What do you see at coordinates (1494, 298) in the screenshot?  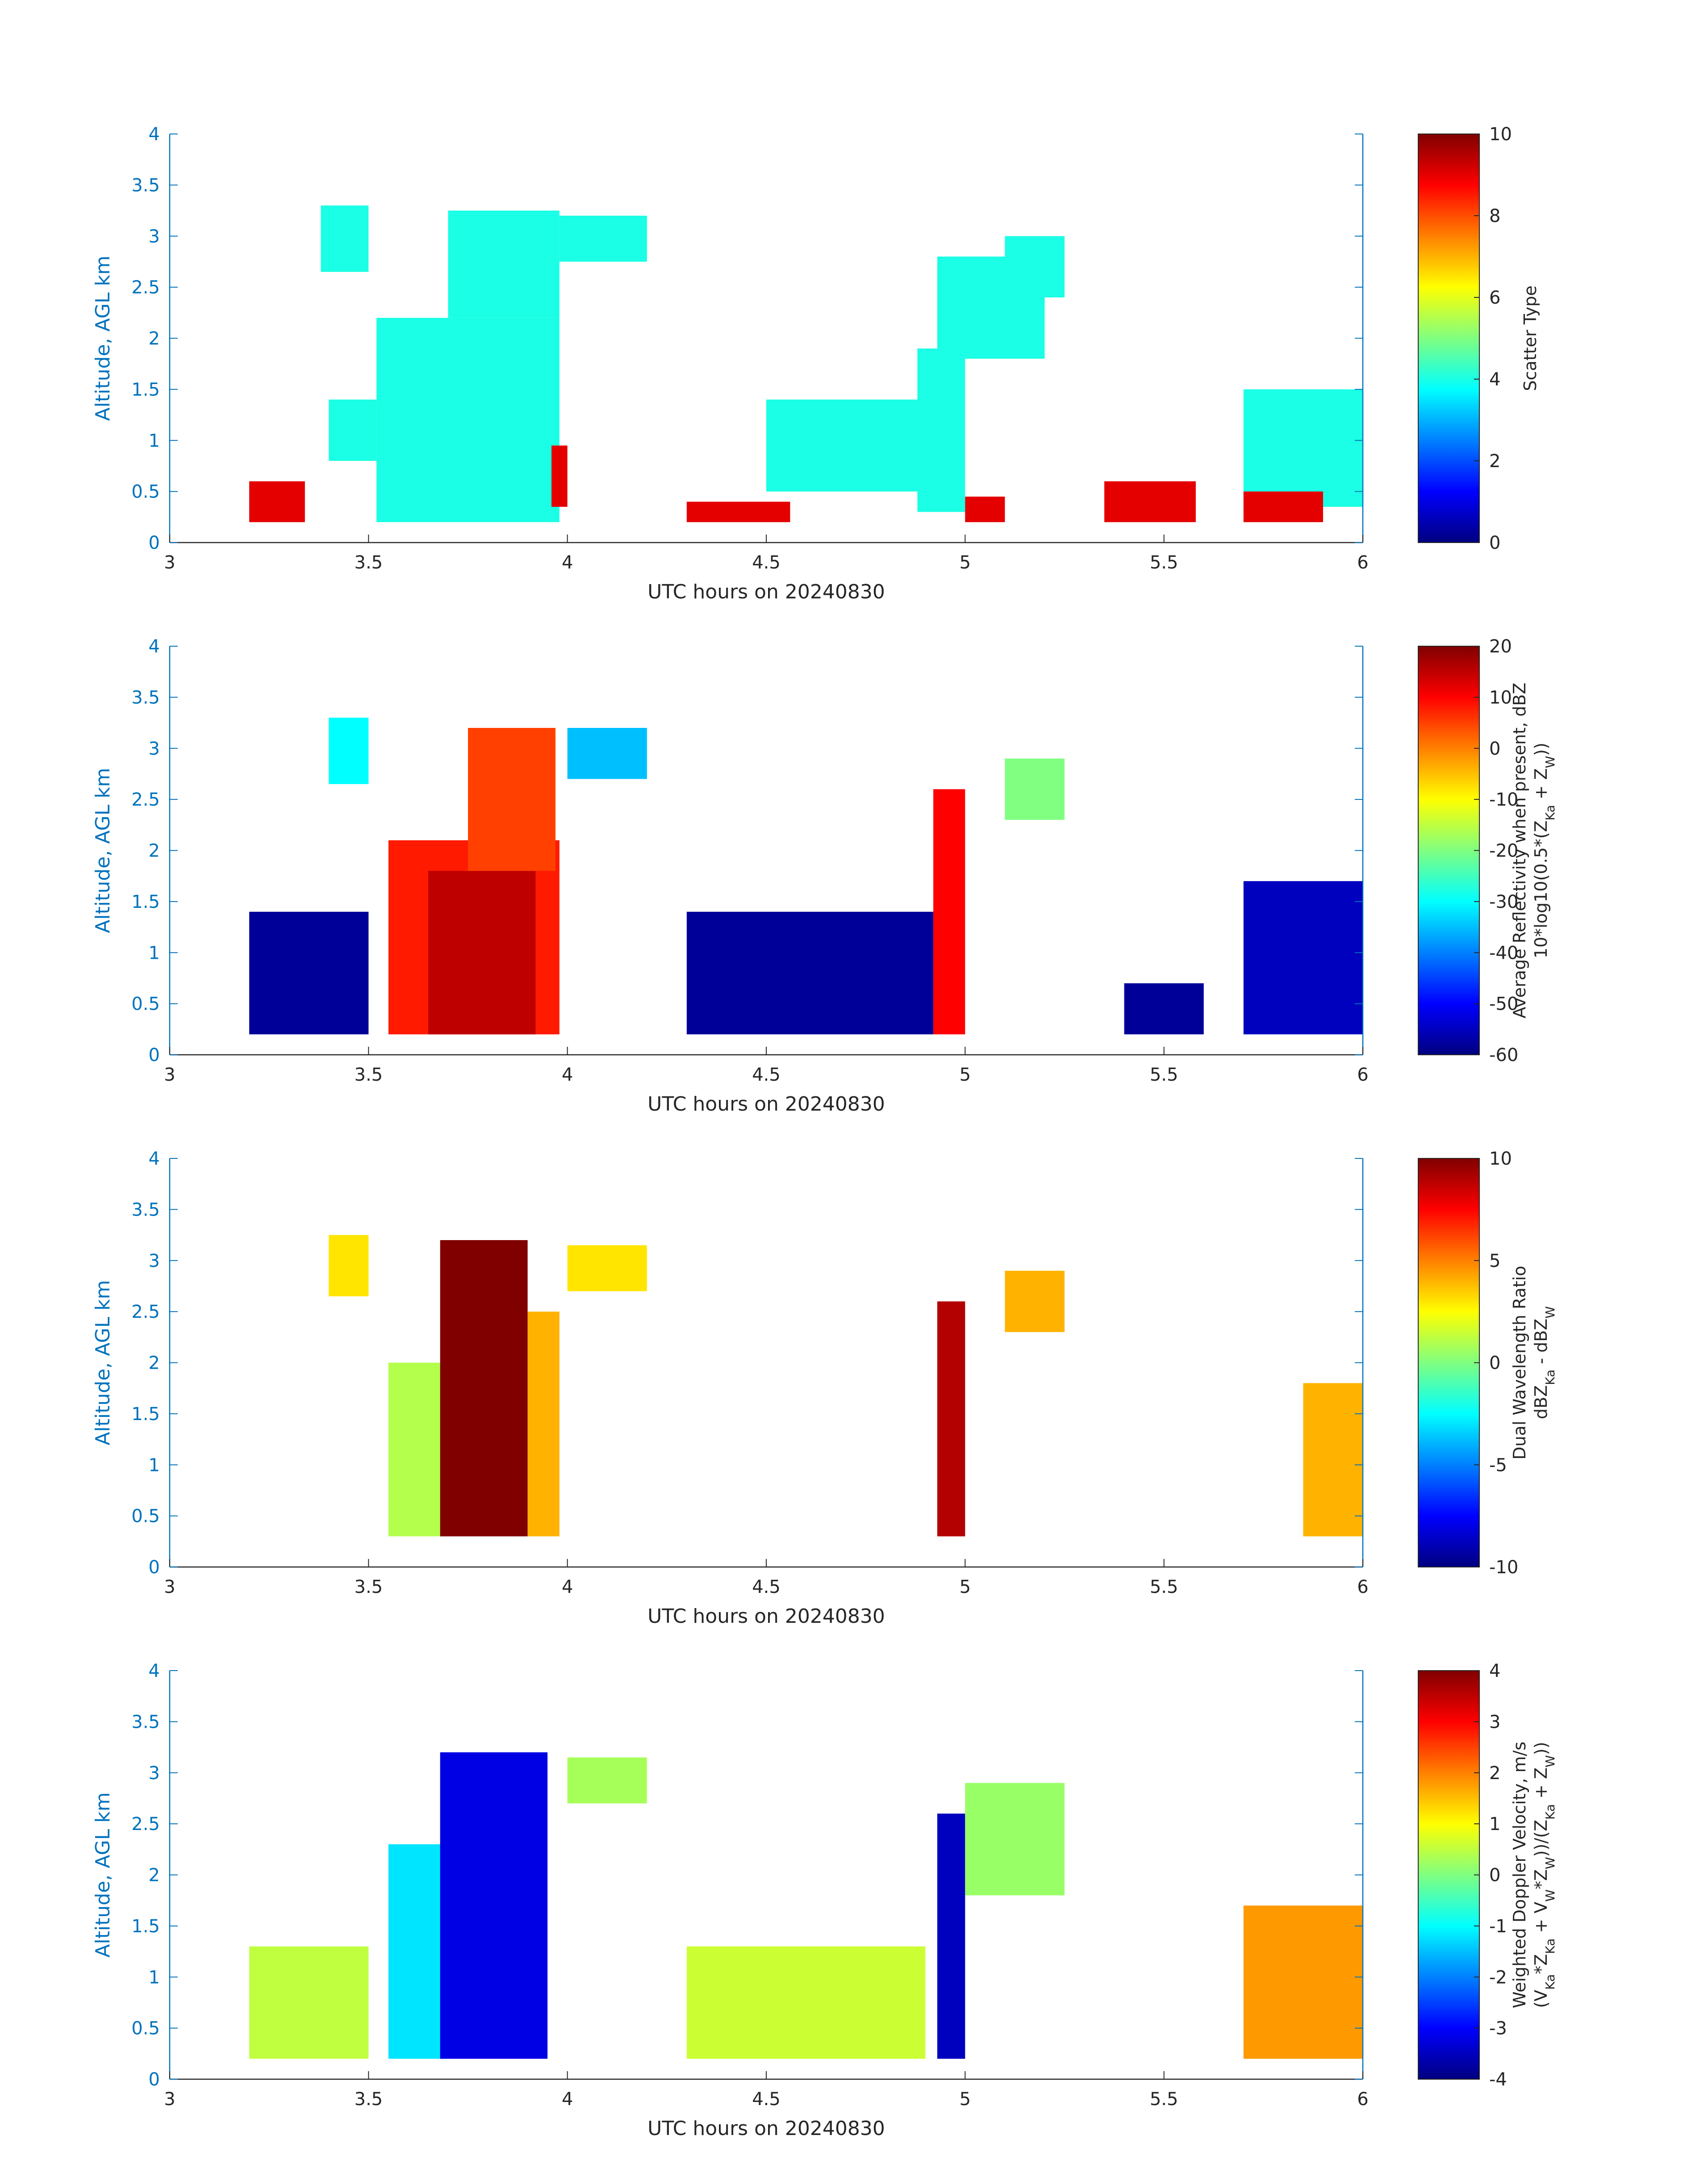 I see `colorbar-tick-label: 6` at bounding box center [1494, 298].